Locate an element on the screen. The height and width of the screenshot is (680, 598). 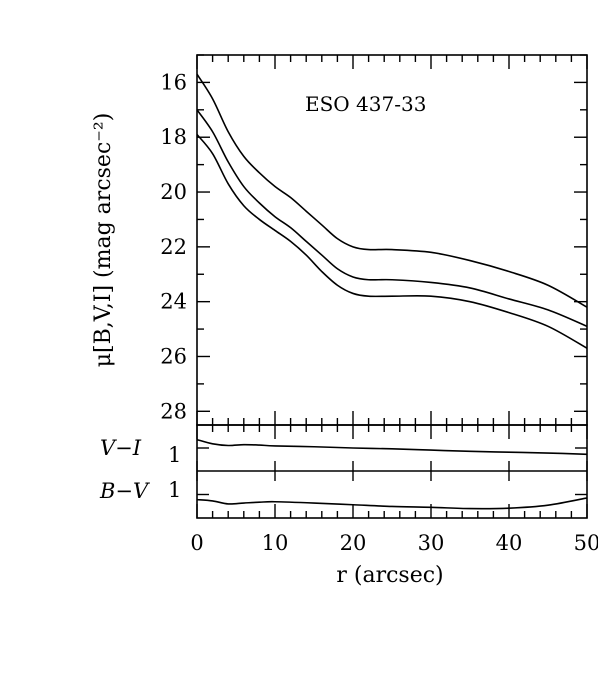
x-tick-label: 20 is located at coordinates (353, 543).